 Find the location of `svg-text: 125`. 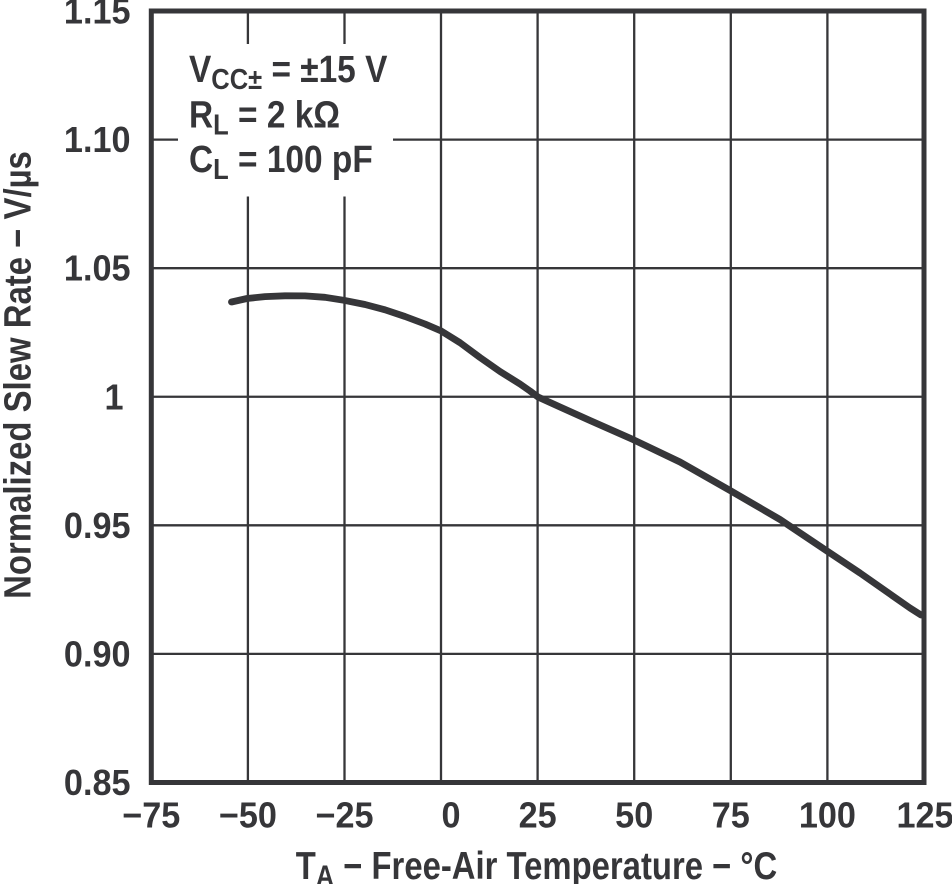

svg-text: 125 is located at coordinates (924, 816).